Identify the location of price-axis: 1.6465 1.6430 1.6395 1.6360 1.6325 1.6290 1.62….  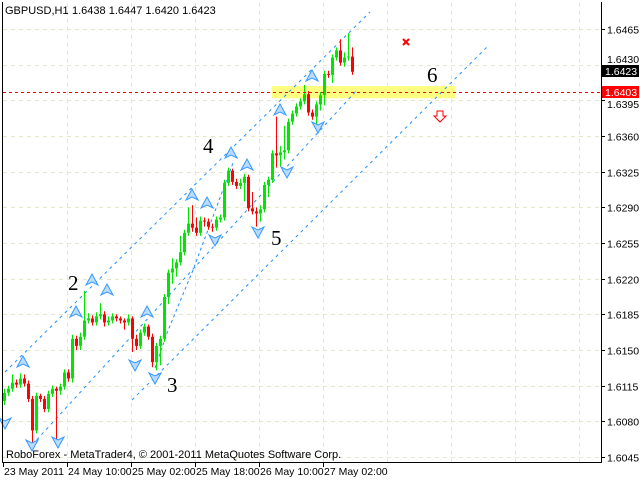
(620, 245).